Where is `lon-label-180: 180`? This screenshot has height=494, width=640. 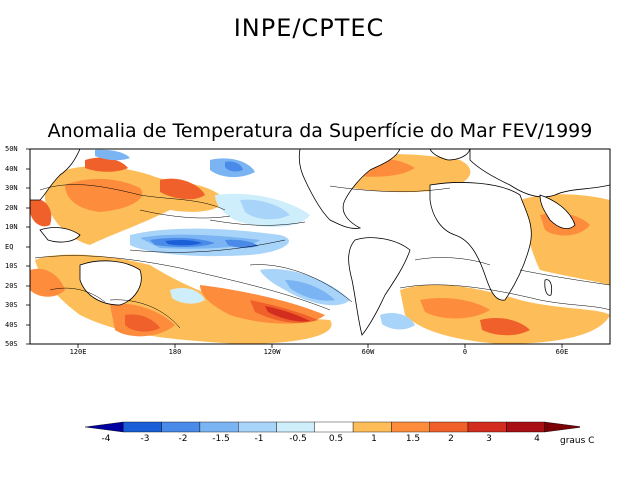
lon-label-180: 180 is located at coordinates (175, 352).